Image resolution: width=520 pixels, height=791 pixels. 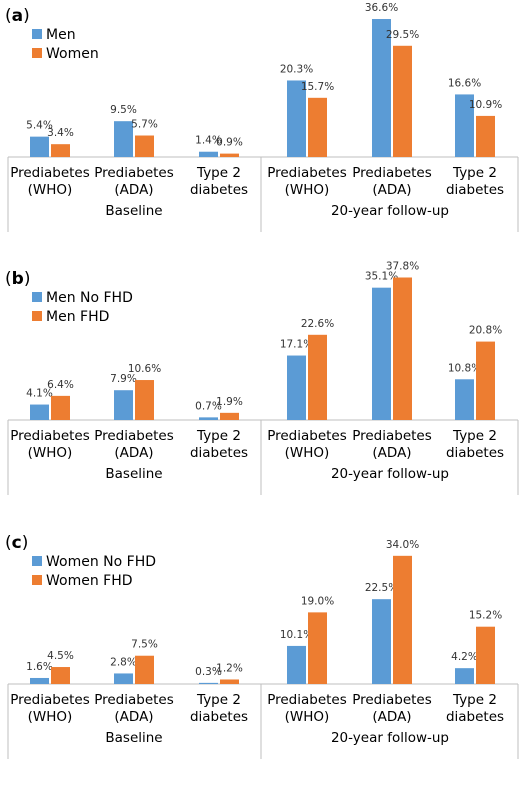 I want to click on data-label: 10.6%, so click(x=144, y=369).